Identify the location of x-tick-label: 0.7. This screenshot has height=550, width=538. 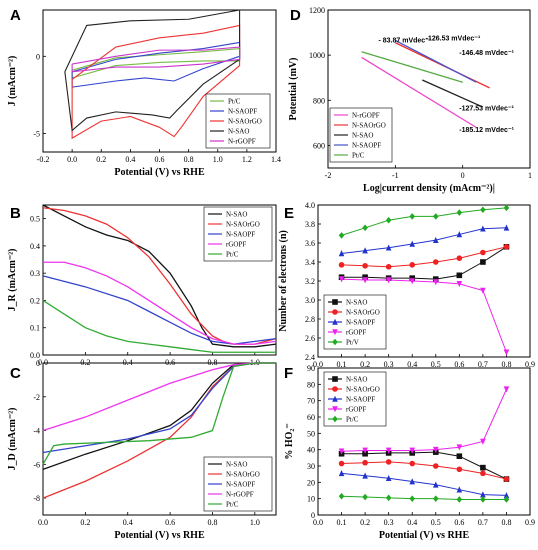
(483, 364).